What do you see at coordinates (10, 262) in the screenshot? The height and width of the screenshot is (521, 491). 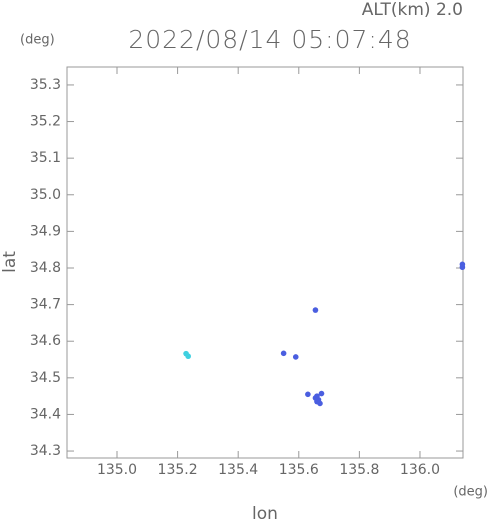 I see `y-axis-label: lat` at bounding box center [10, 262].